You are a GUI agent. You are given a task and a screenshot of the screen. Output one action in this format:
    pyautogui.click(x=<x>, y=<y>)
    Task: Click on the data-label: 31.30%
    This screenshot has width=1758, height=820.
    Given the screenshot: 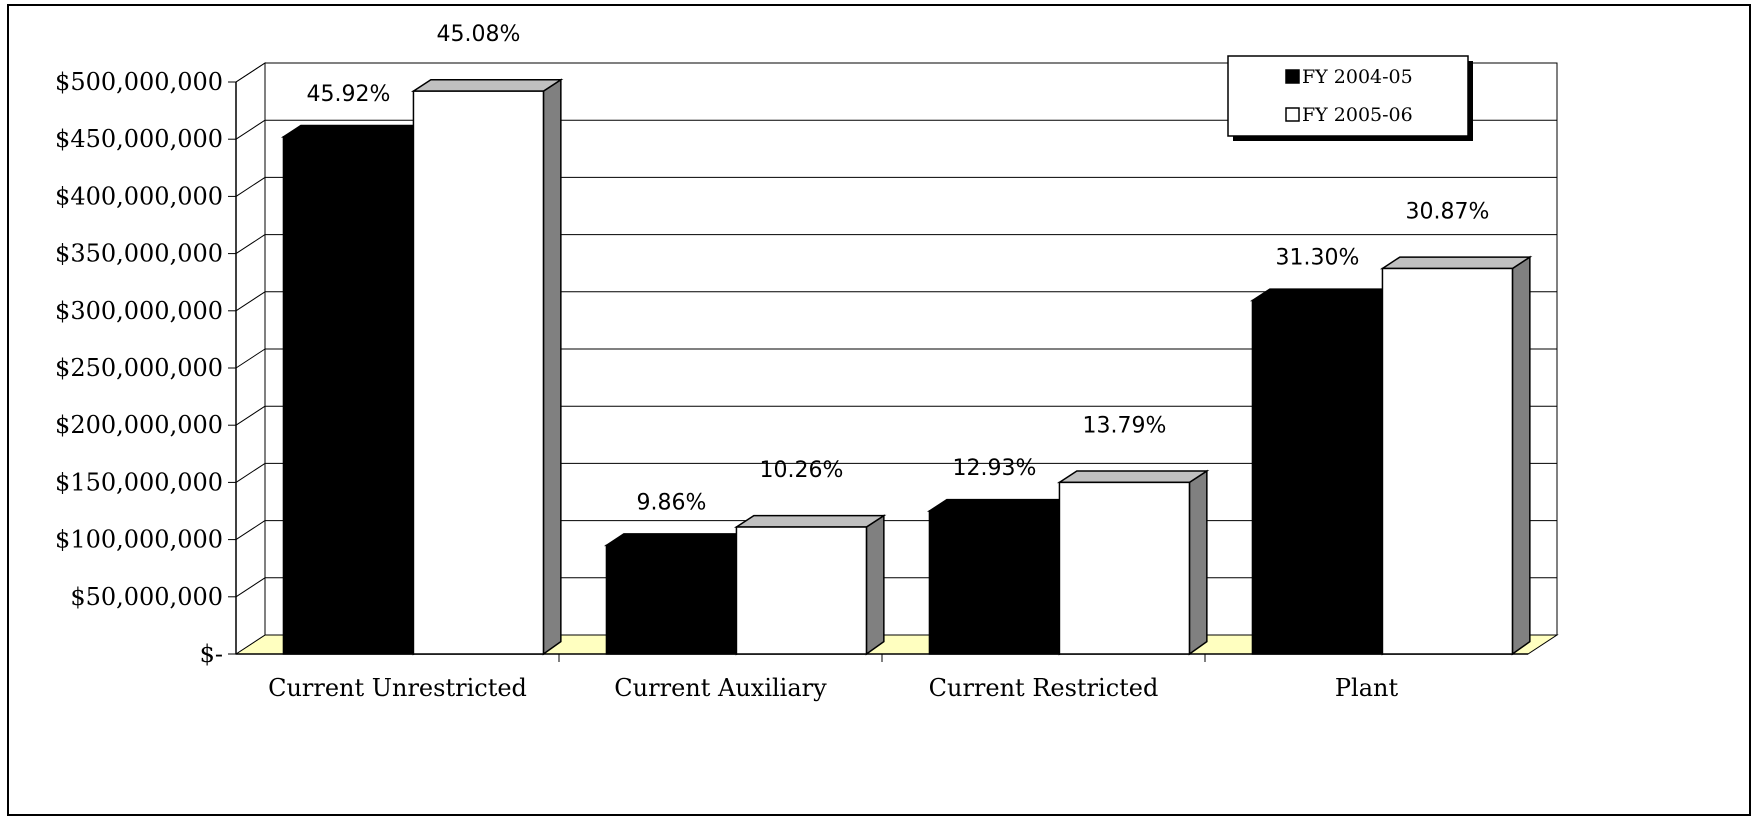 What is the action you would take?
    pyautogui.click(x=1318, y=258)
    